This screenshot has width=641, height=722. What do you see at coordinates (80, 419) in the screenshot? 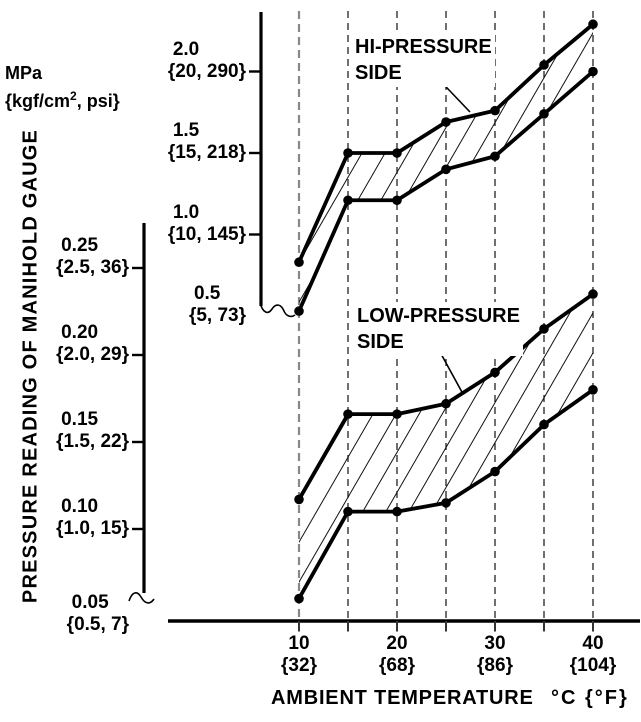
I see `low-tick-mpa-value: 0.15` at bounding box center [80, 419].